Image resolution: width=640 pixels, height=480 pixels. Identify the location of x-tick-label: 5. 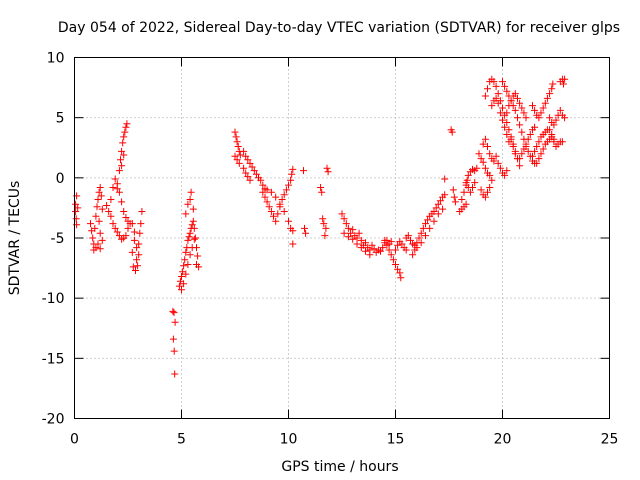
(181, 440).